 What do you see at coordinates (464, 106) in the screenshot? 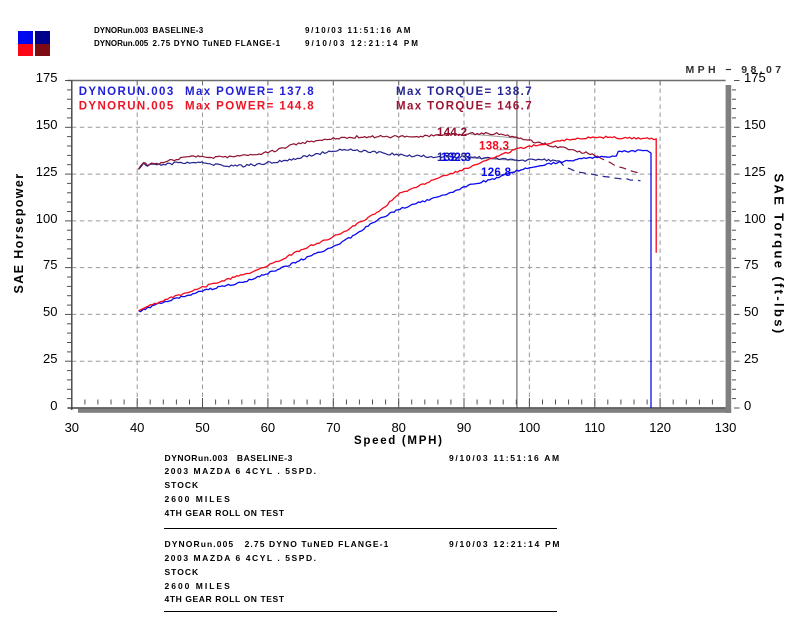
I see `svg-text: Max TORQUE= 146.7` at bounding box center [464, 106].